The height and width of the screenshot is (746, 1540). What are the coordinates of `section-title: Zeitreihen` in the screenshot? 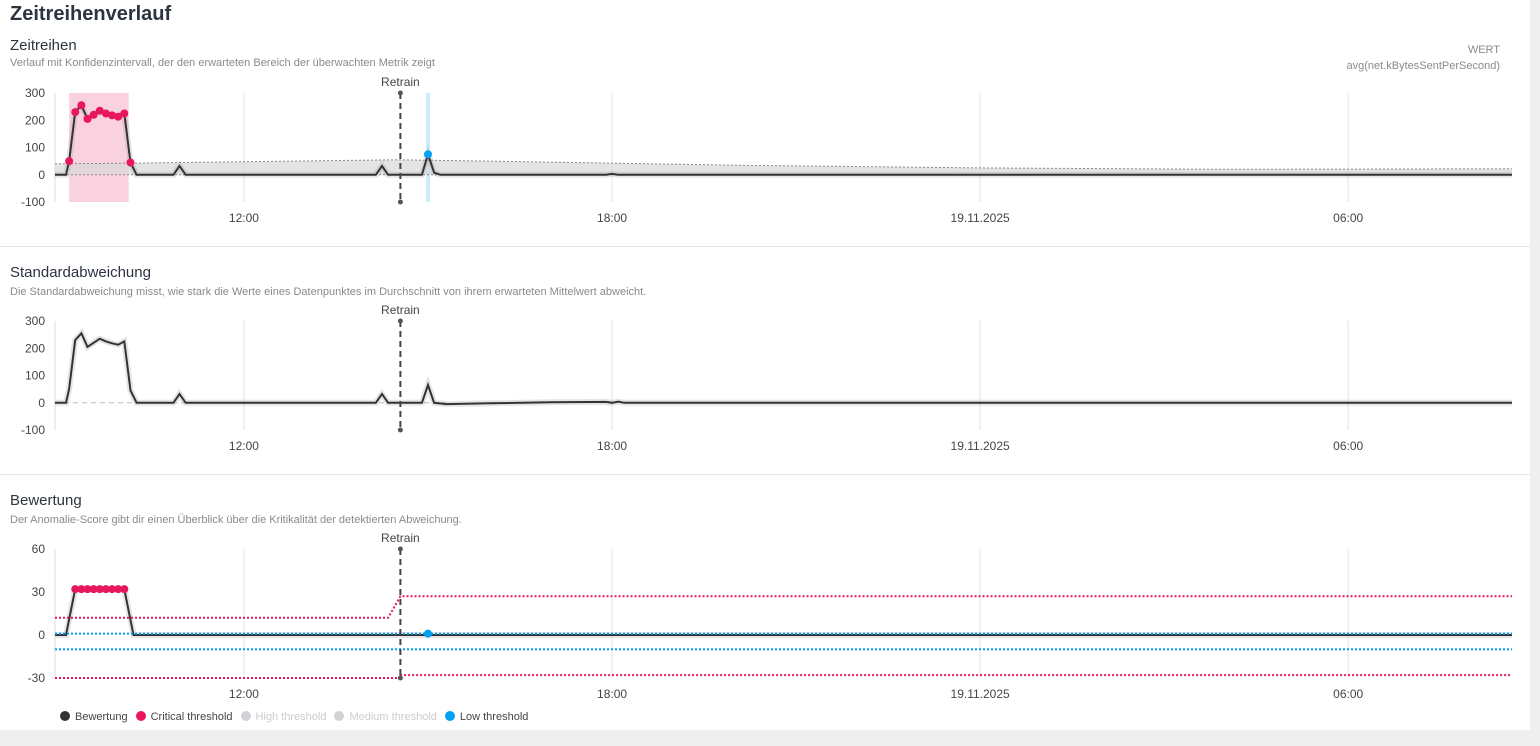 It's located at (43, 45).